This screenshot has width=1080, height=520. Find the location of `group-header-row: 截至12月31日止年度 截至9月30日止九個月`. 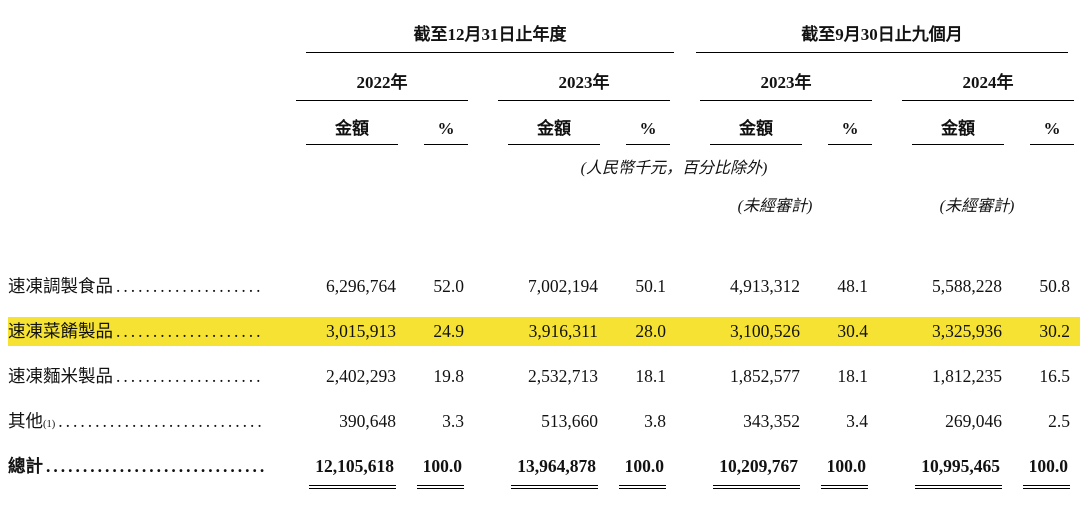

group-header-row: 截至12月31日止年度 截至9月30日止九個月 is located at coordinates (544, 36).